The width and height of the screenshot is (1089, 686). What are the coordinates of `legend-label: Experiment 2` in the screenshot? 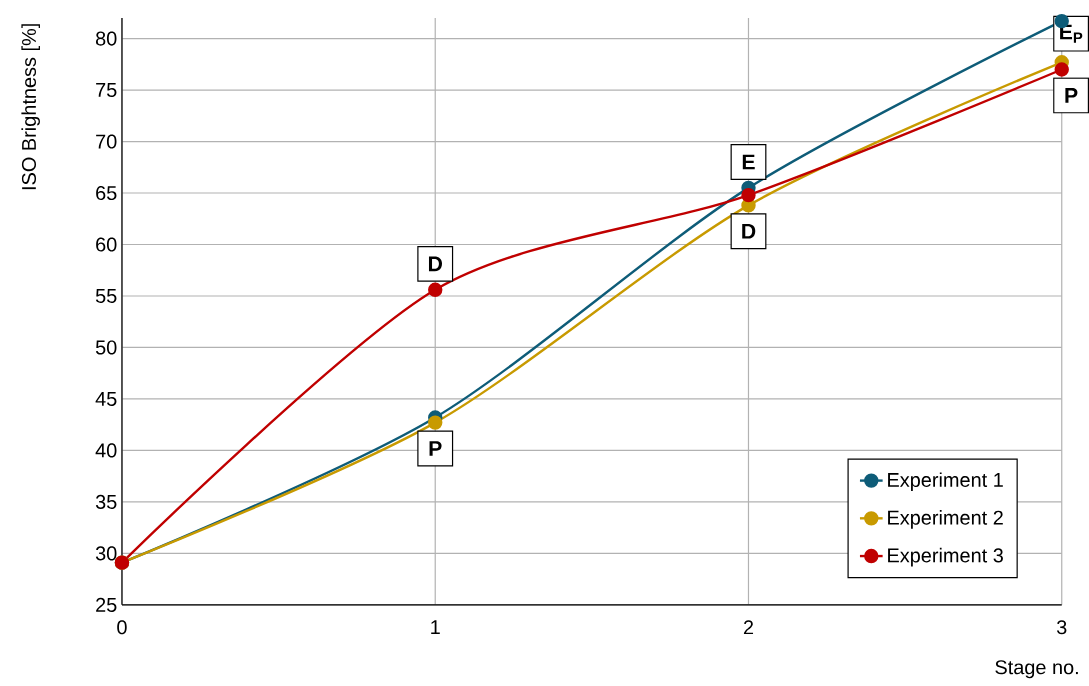 It's located at (945, 519).